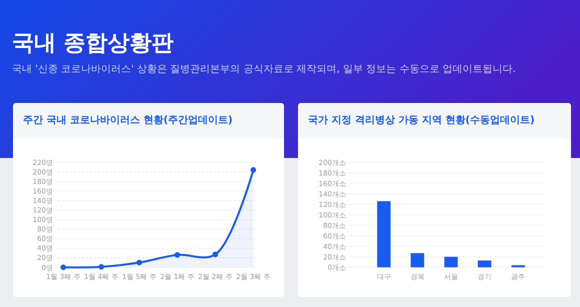  What do you see at coordinates (93, 43) in the screenshot?
I see `text: 국내 종합상황판` at bounding box center [93, 43].